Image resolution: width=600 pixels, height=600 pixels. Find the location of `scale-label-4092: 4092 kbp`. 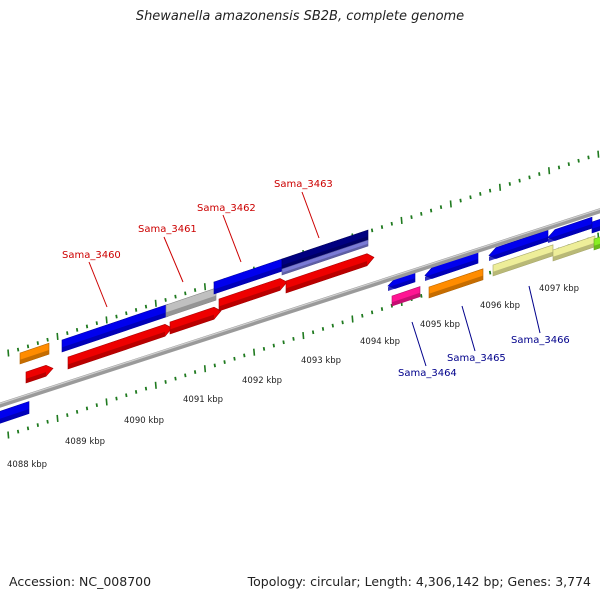

scale-label-4092: 4092 kbp is located at coordinates (262, 381).